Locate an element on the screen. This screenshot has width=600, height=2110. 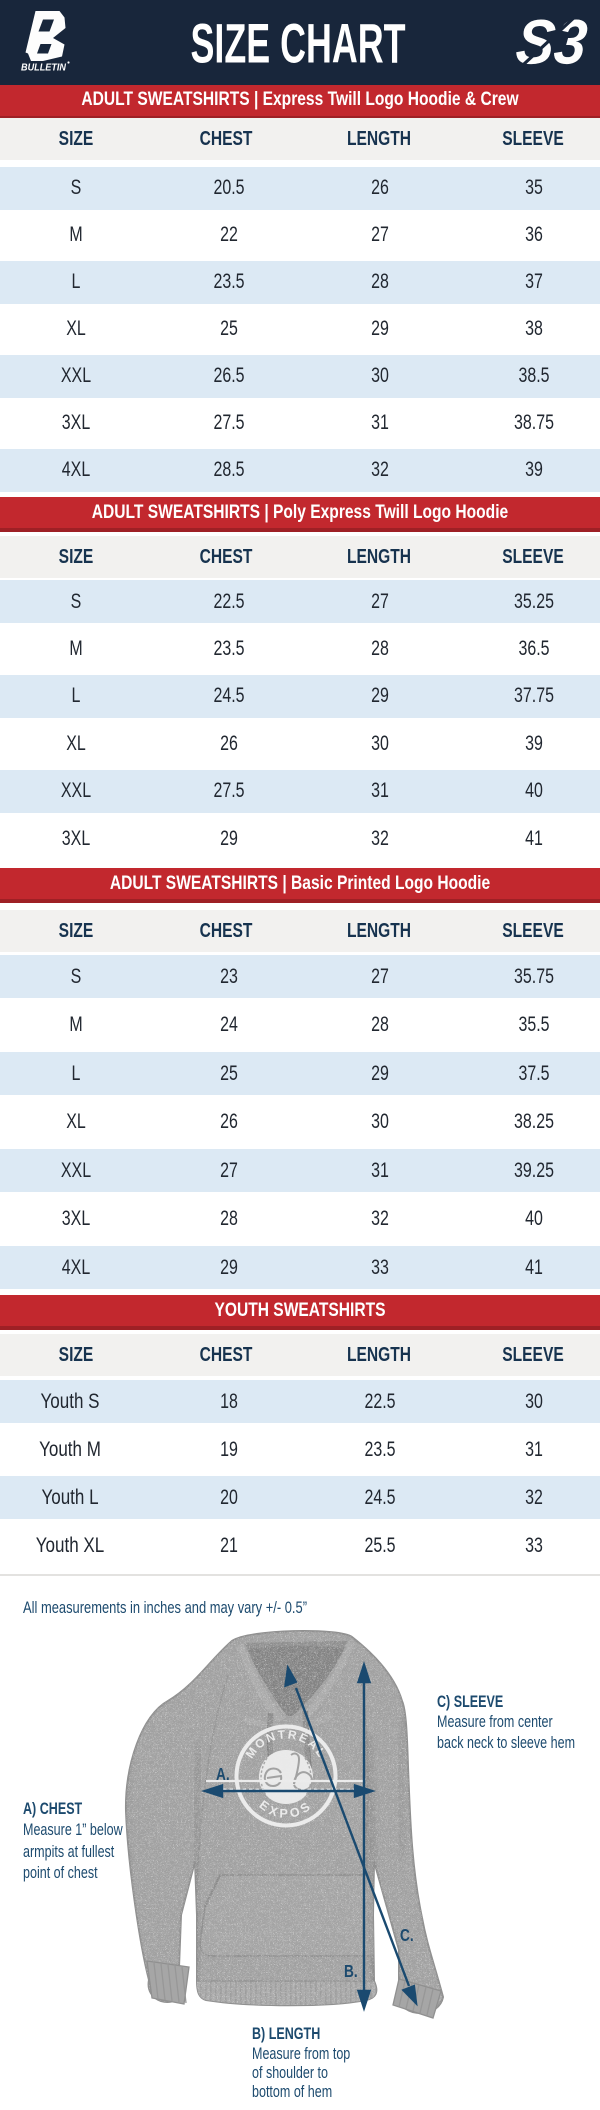
svg-text: A. is located at coordinates (223, 1775).